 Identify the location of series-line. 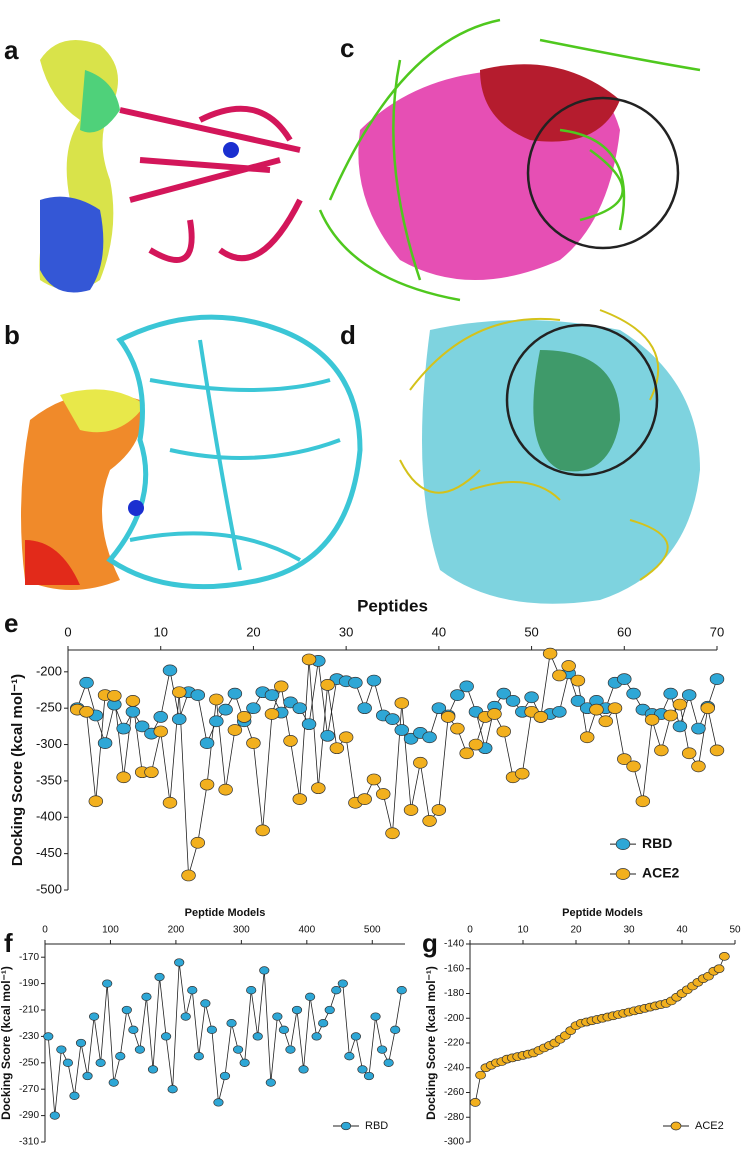
(397, 704).